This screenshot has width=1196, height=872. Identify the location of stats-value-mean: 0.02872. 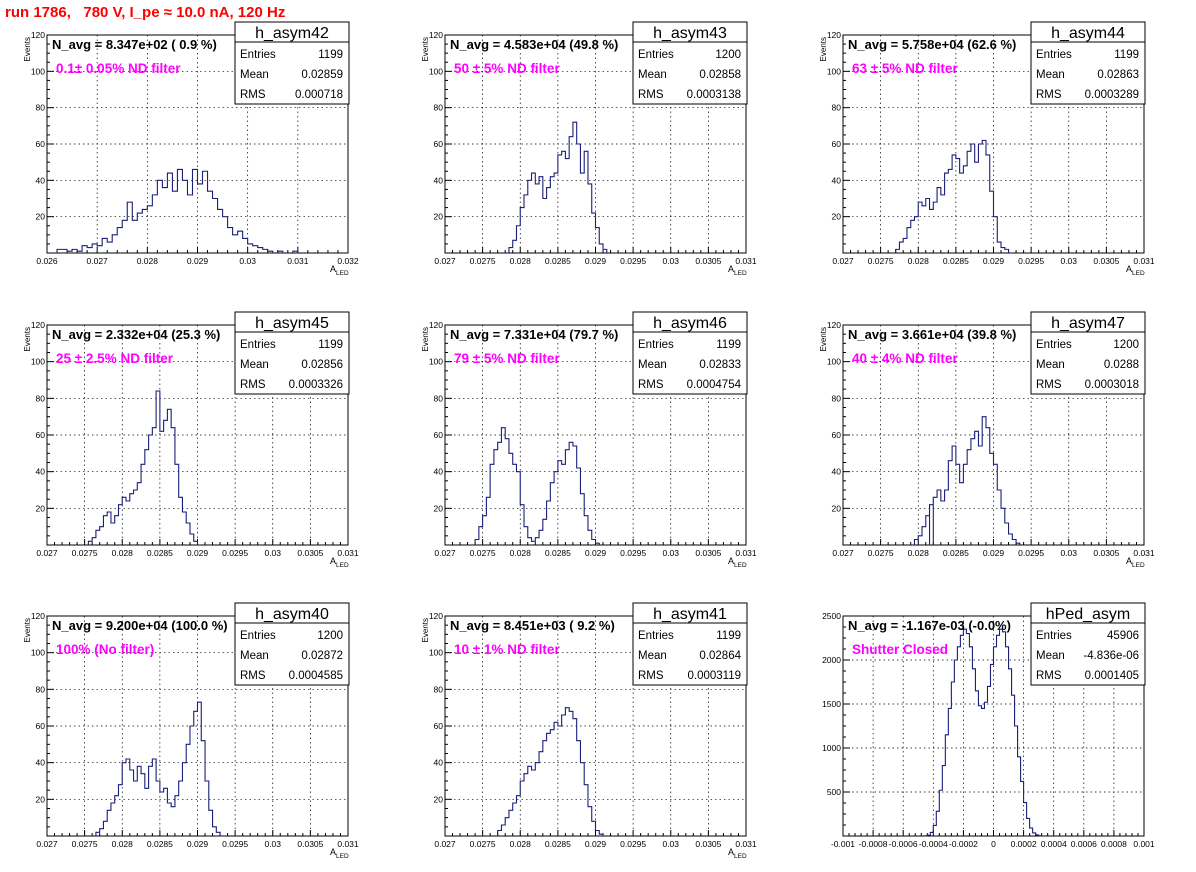
(322, 656).